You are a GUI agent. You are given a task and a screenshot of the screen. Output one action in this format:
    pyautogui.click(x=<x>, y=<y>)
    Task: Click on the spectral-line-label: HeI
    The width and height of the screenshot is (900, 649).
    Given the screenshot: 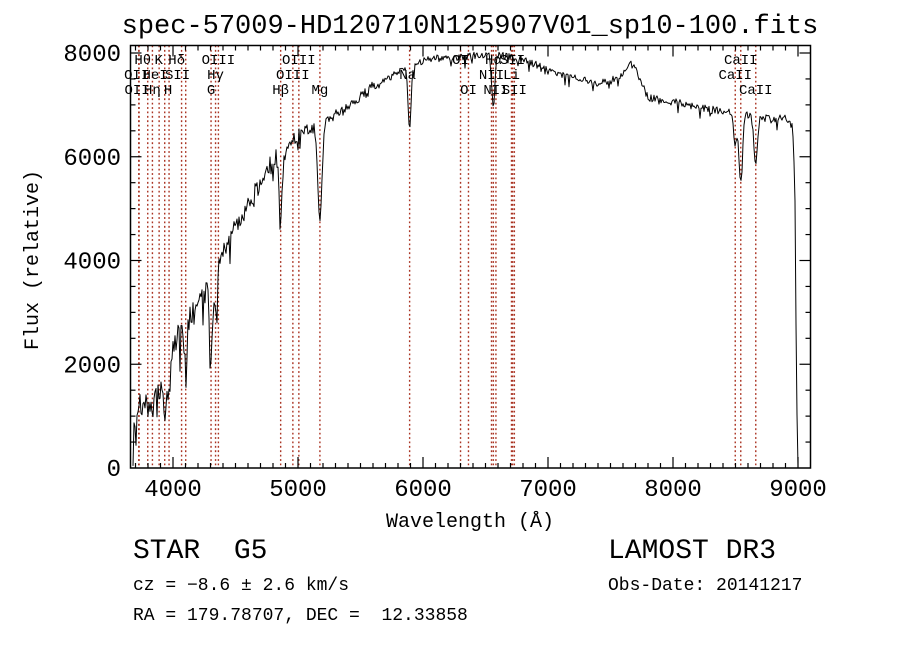 What is the action you would take?
    pyautogui.click(x=155, y=76)
    